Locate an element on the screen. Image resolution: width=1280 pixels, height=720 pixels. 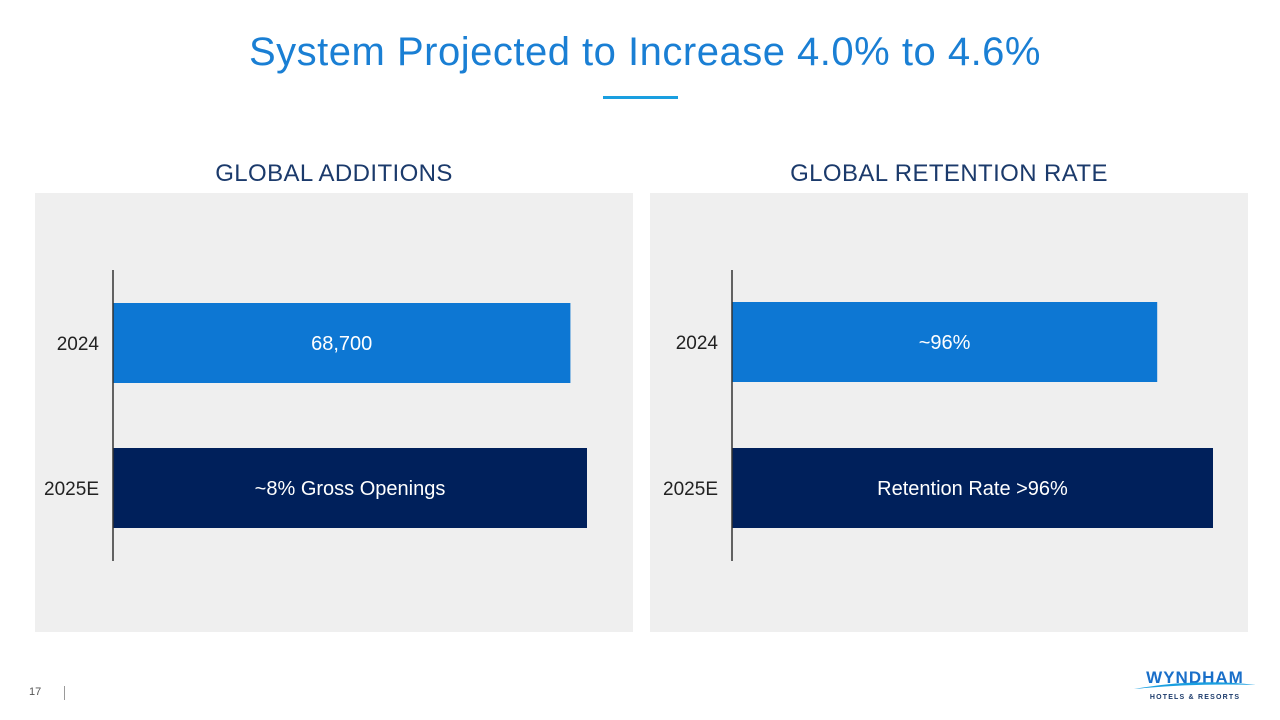
chart-title-global-additions: GLOBAL ADDITIONS is located at coordinates (334, 173).